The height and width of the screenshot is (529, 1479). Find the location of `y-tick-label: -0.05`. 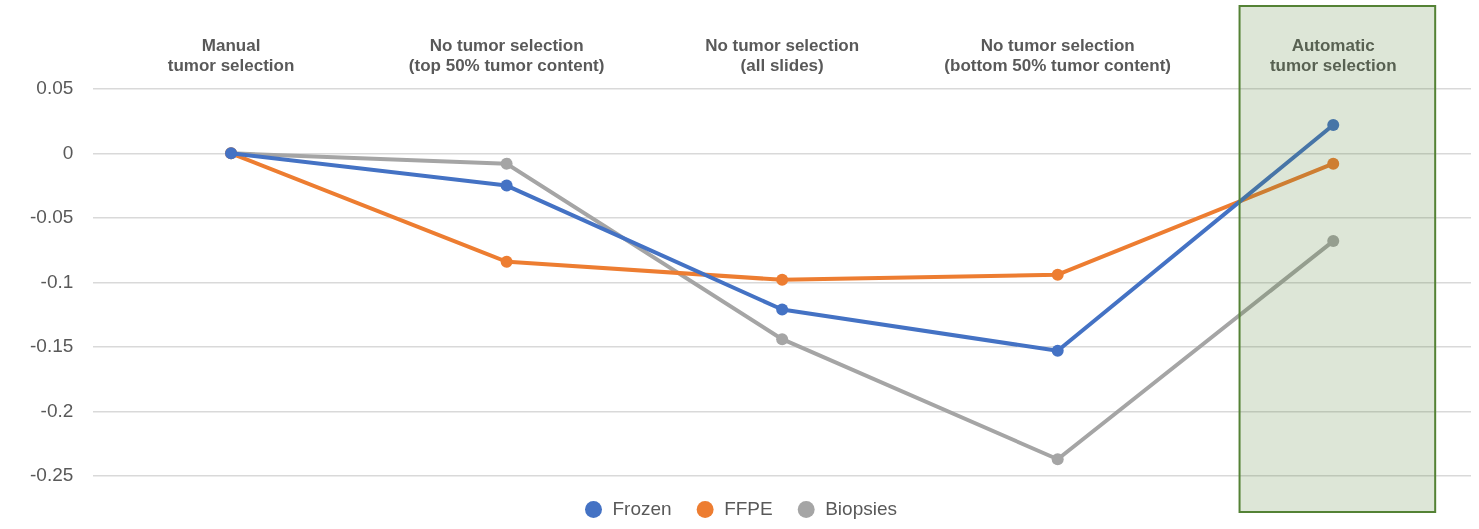

y-tick-label: -0.05 is located at coordinates (51, 217).